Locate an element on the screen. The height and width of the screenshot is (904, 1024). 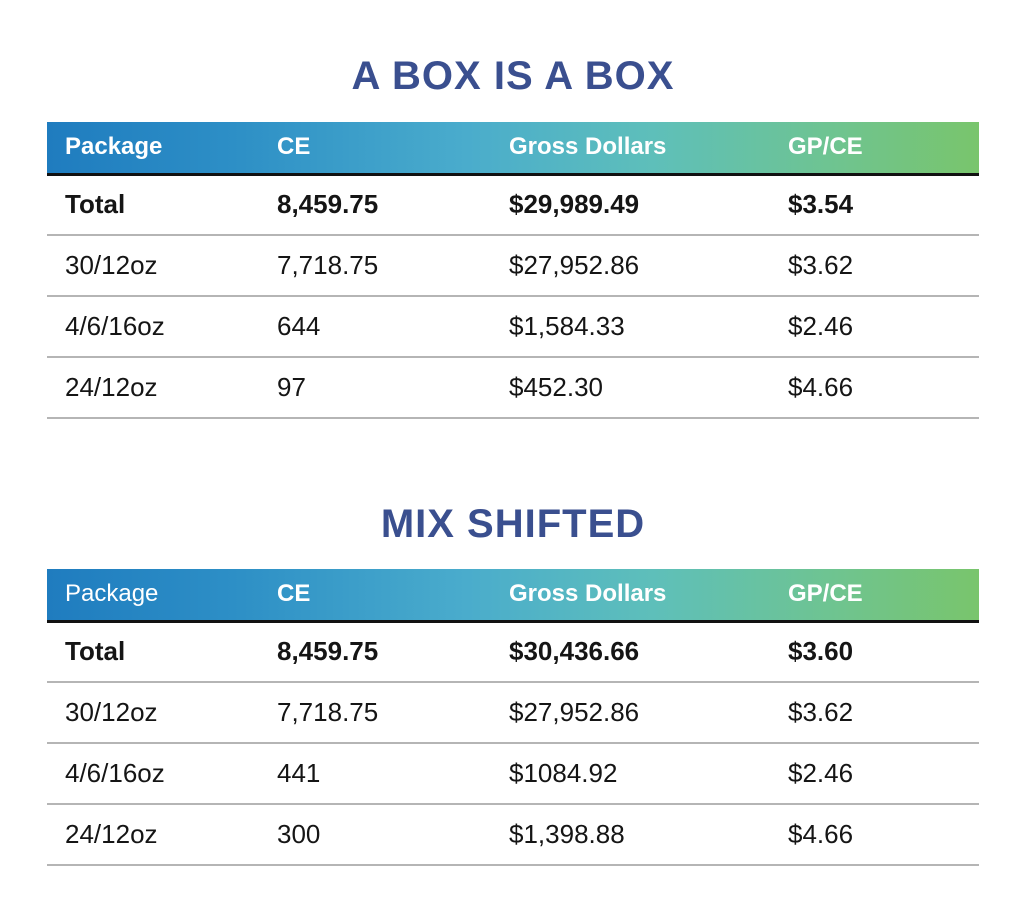
table-row-total: Total 8,459.75 $30,436.66 $3.60 is located at coordinates (513, 652).